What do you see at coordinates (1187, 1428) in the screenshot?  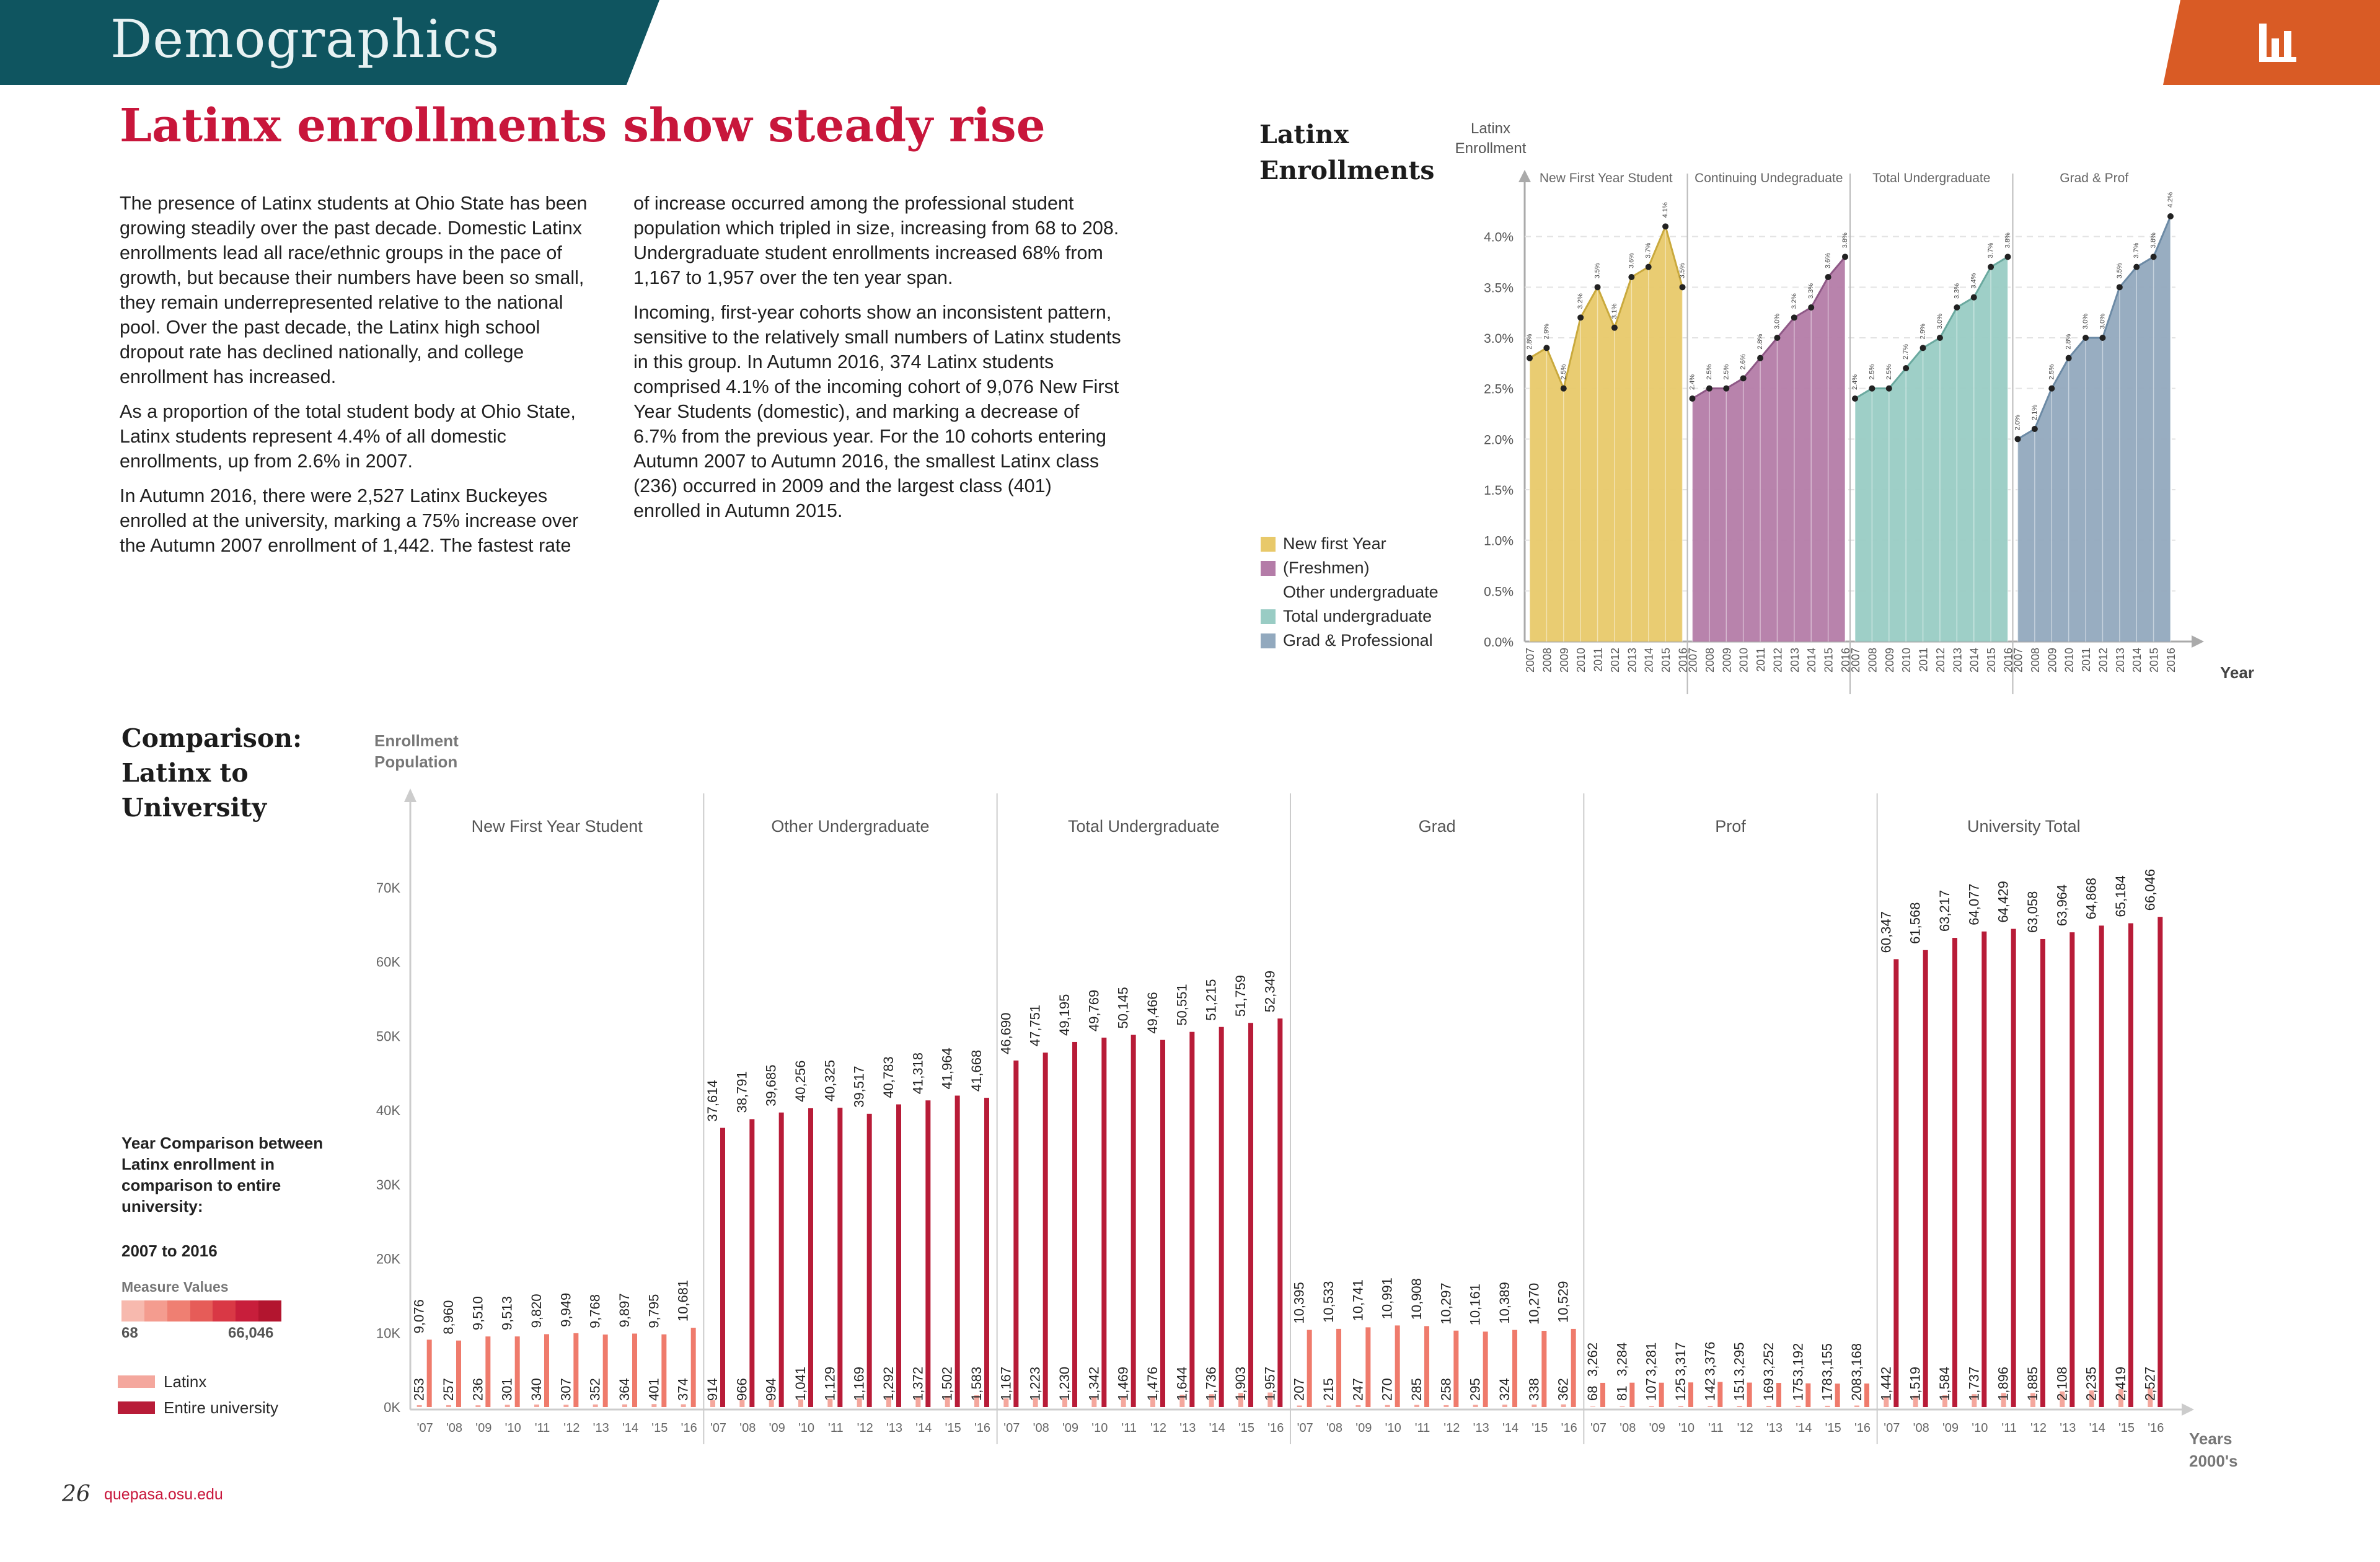 I see `x-tick-label: '13` at bounding box center [1187, 1428].